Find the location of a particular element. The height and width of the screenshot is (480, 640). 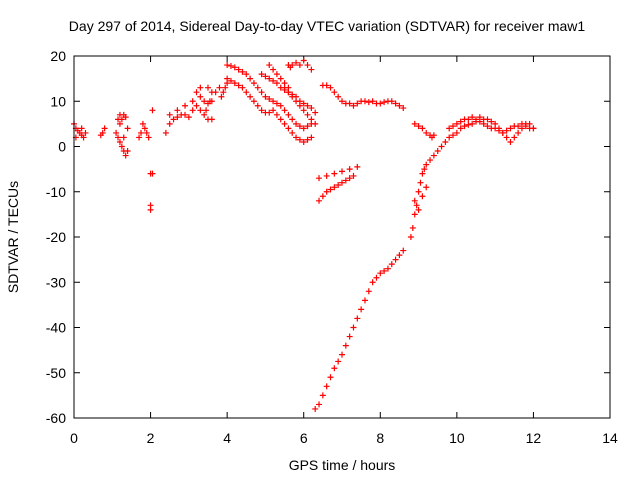

y-tick-label: -40 is located at coordinates (56, 328).